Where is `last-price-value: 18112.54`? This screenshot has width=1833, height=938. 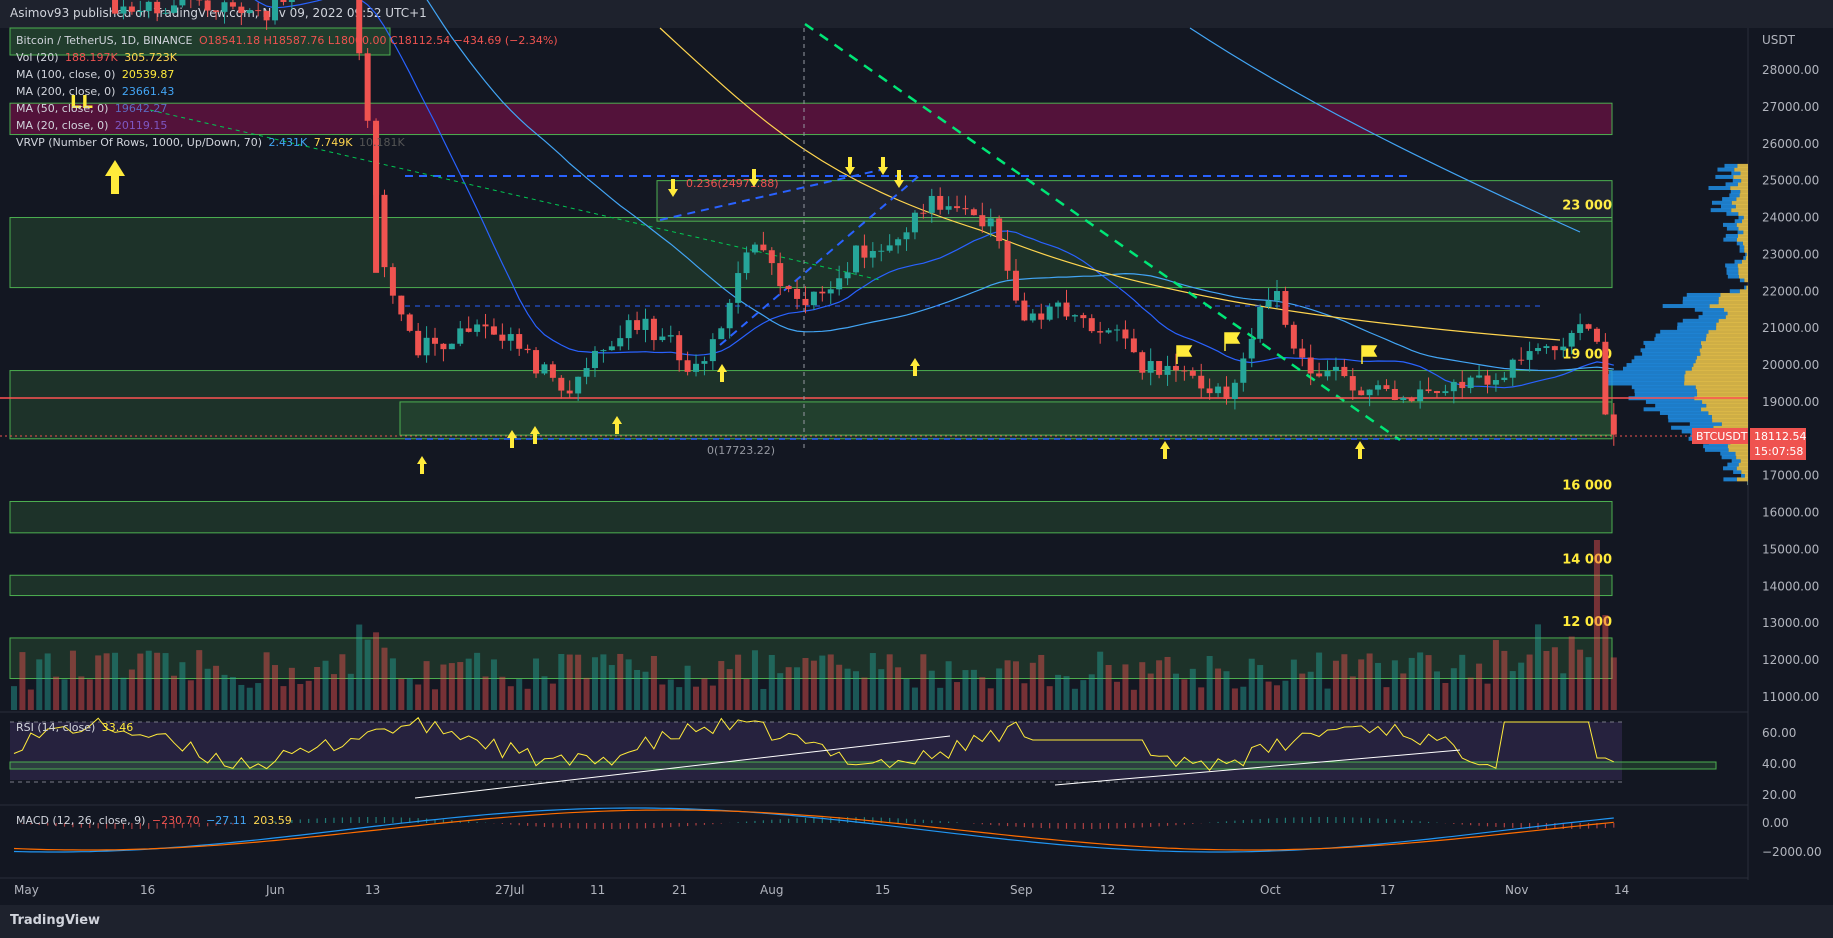 last-price-value: 18112.54 is located at coordinates (1780, 436).